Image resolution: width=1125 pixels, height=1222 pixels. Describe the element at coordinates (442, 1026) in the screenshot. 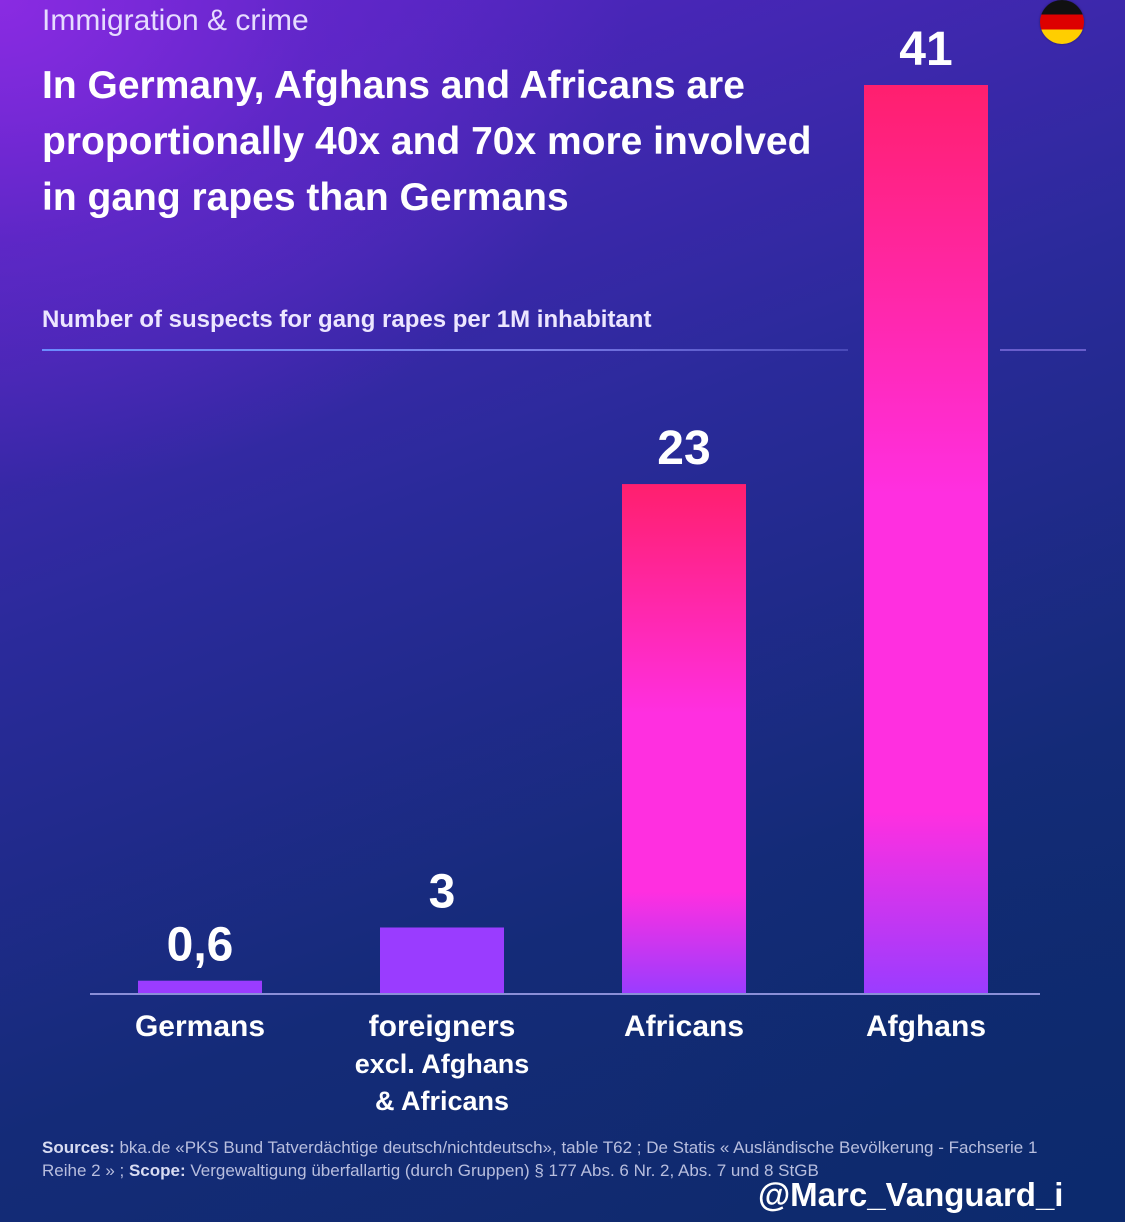

I see `category-label-1-0: foreigners` at that location.